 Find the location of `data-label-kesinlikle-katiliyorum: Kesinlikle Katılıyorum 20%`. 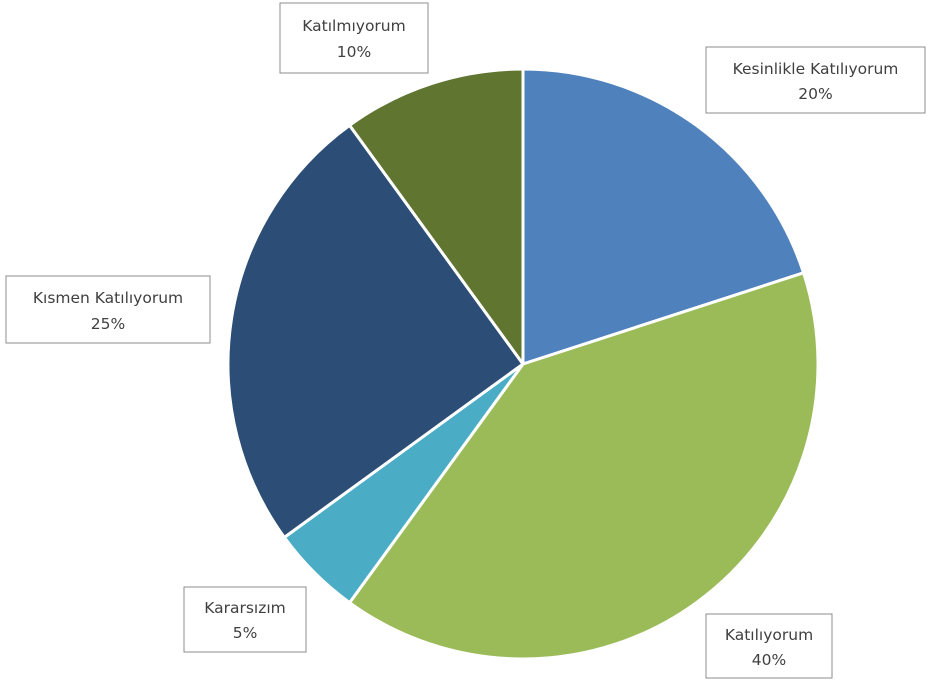

data-label-kesinlikle-katiliyorum: Kesinlikle Katılıyorum 20% is located at coordinates (815, 80).